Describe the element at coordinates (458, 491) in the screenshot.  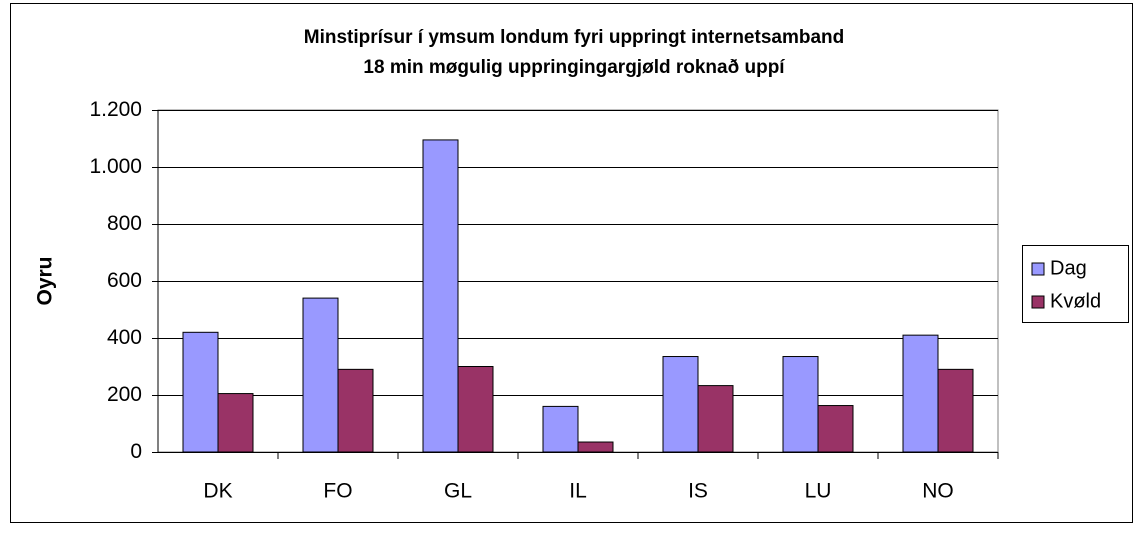
I see `x-tick-label: GL` at that location.